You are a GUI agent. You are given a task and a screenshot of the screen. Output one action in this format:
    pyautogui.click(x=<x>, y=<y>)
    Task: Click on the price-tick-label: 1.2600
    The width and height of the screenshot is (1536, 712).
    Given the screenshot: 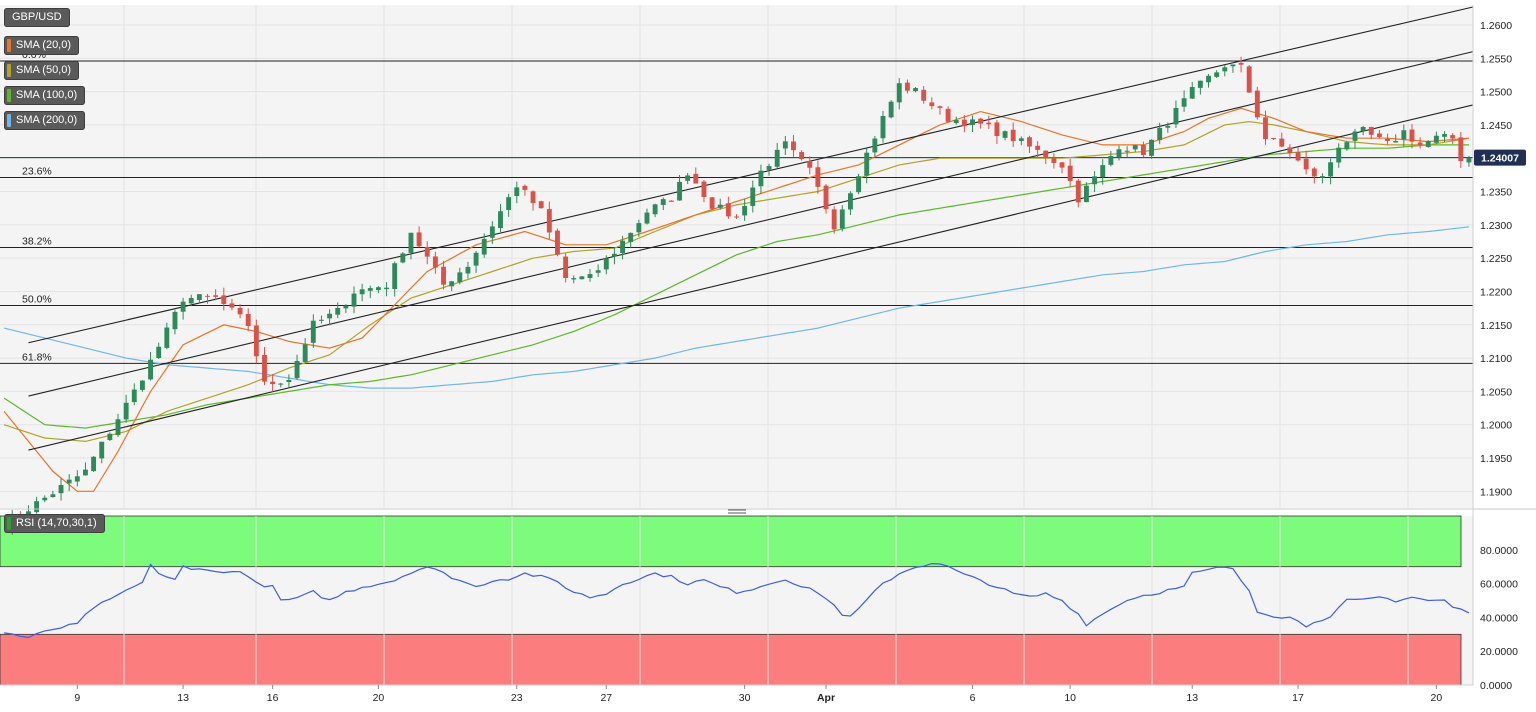 What is the action you would take?
    pyautogui.click(x=1496, y=26)
    